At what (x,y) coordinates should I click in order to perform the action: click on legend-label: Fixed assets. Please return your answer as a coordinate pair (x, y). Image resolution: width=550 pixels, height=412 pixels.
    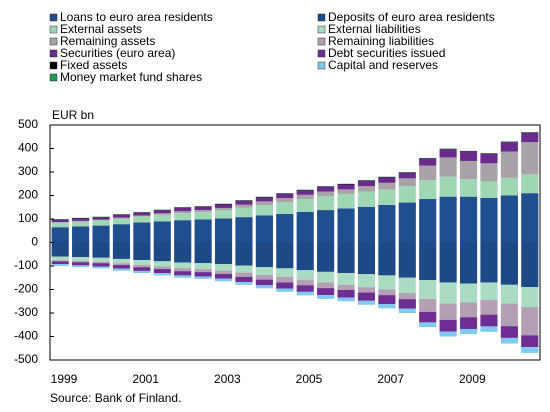
    Looking at the image, I should click on (93, 65).